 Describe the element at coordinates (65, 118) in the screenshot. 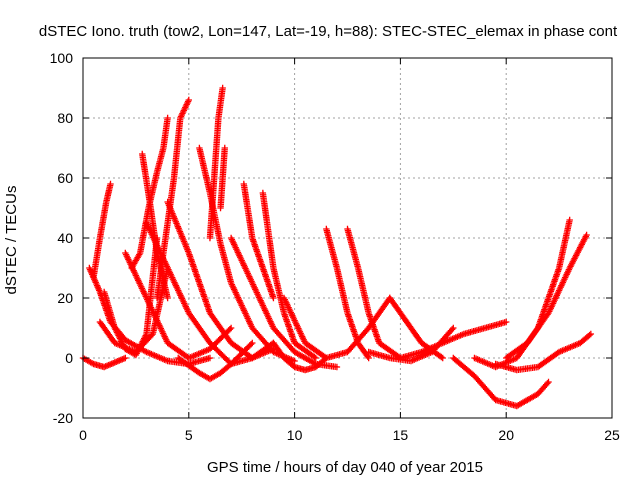

I see `y-tick-label: 80` at that location.